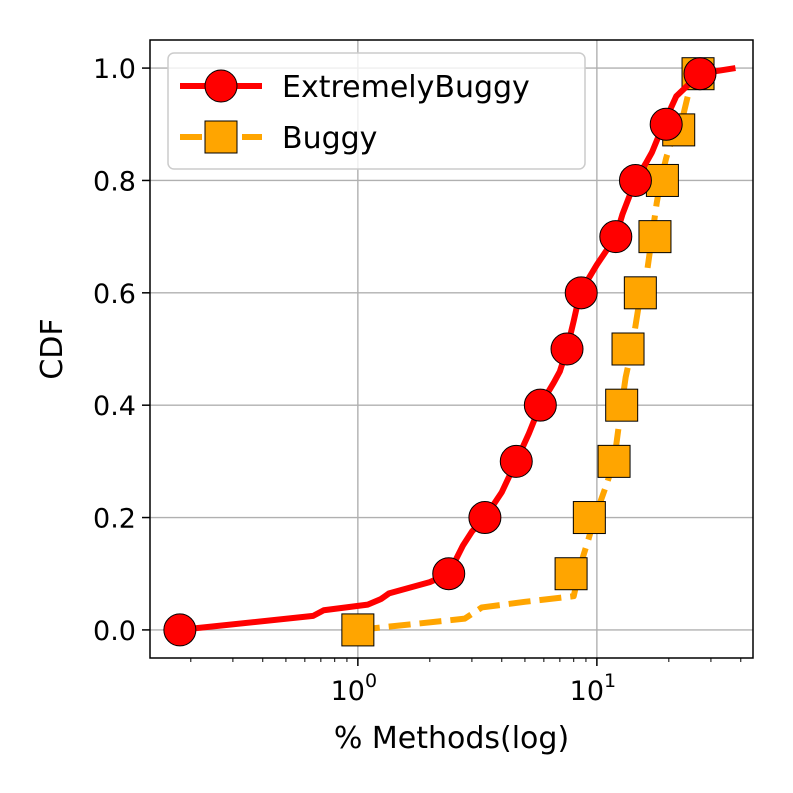 The height and width of the screenshot is (793, 793). I want to click on legend-item-extremelybuggy: ExtremelyBuggy, so click(355, 87).